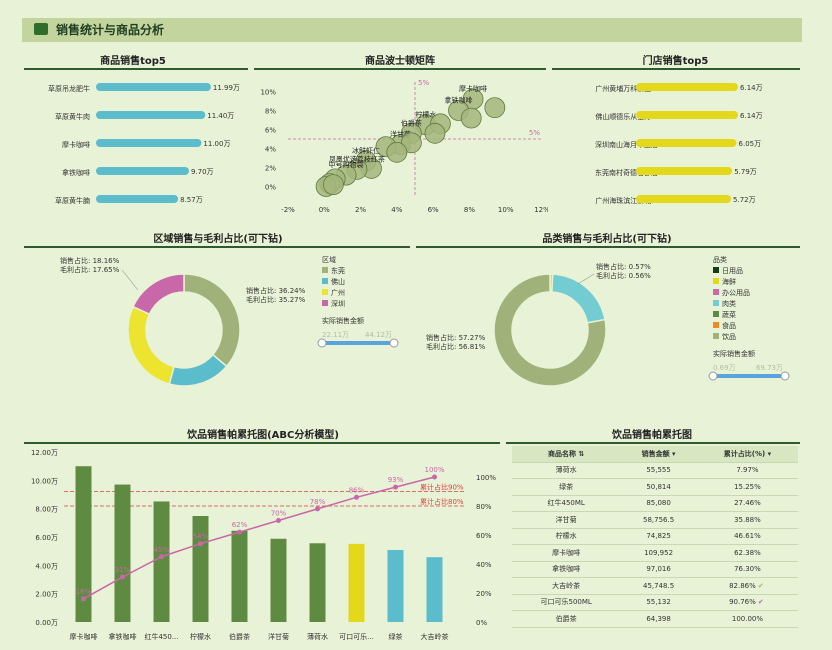 This screenshot has height=650, width=832. Describe the element at coordinates (435, 636) in the screenshot. I see `x-tick-label: 大吉岭茶` at that location.